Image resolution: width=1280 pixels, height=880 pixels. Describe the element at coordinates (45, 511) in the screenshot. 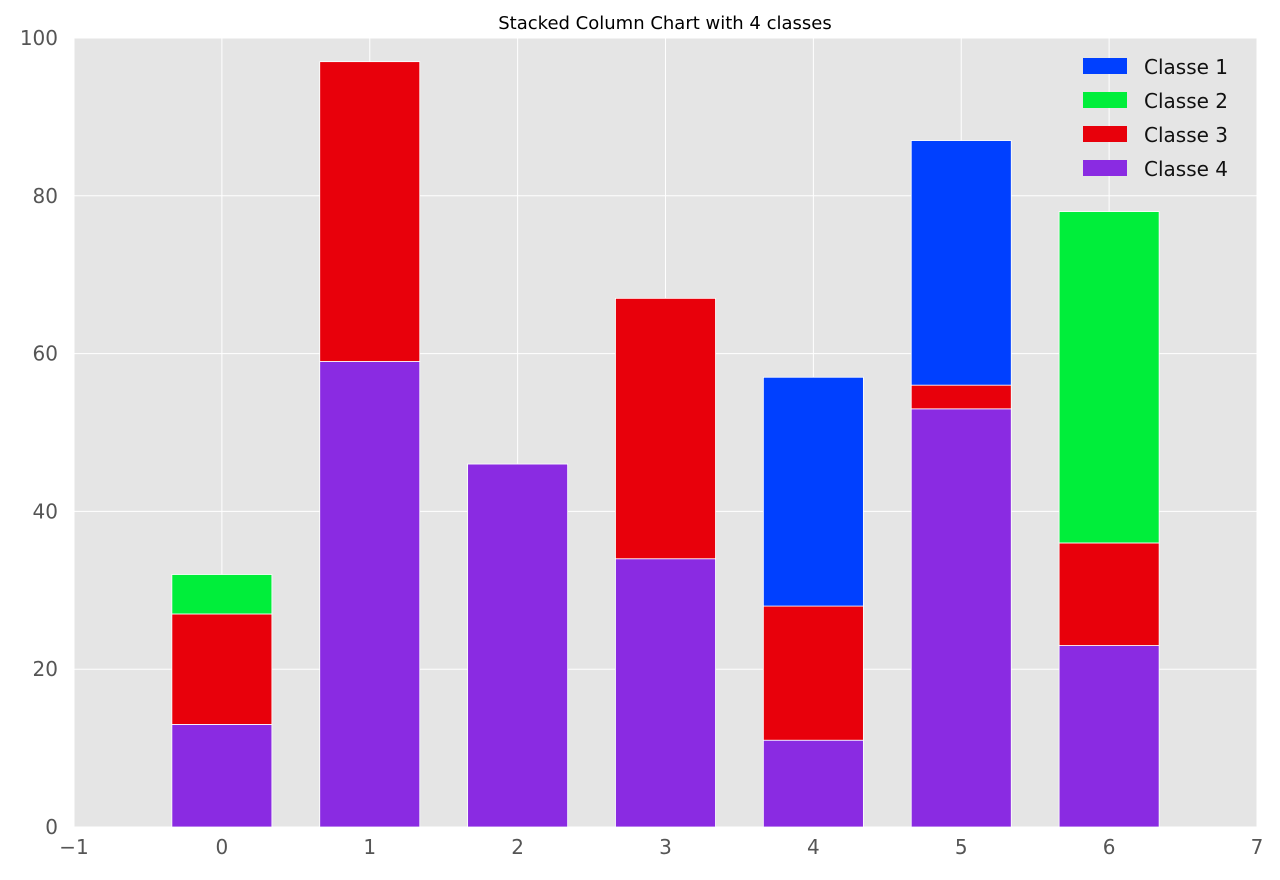

I see `y-tick-label: 40` at that location.